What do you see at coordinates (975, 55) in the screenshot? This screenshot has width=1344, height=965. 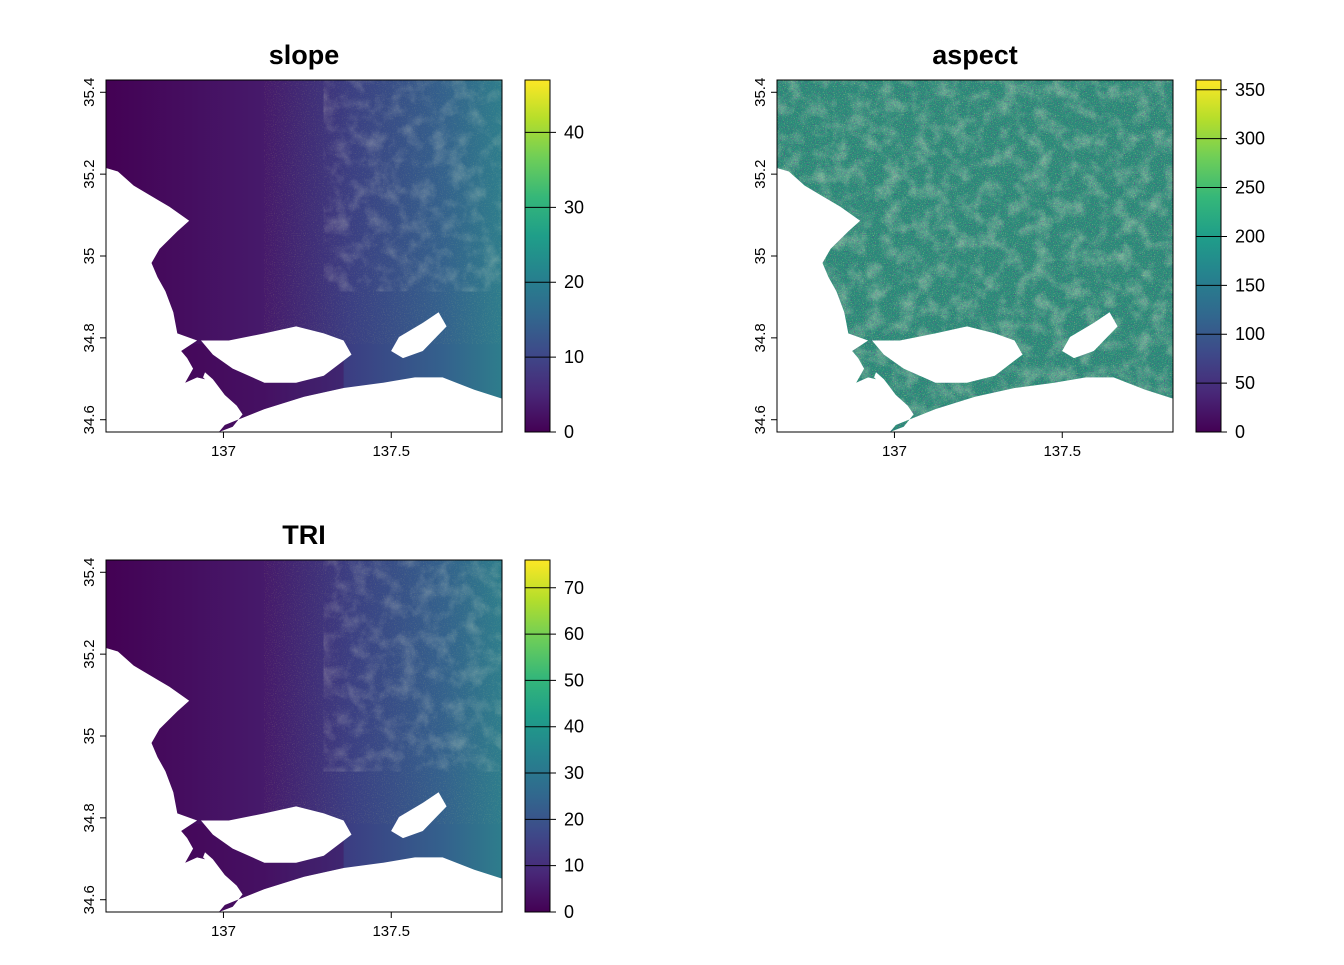 I see `panel-title: aspect` at bounding box center [975, 55].